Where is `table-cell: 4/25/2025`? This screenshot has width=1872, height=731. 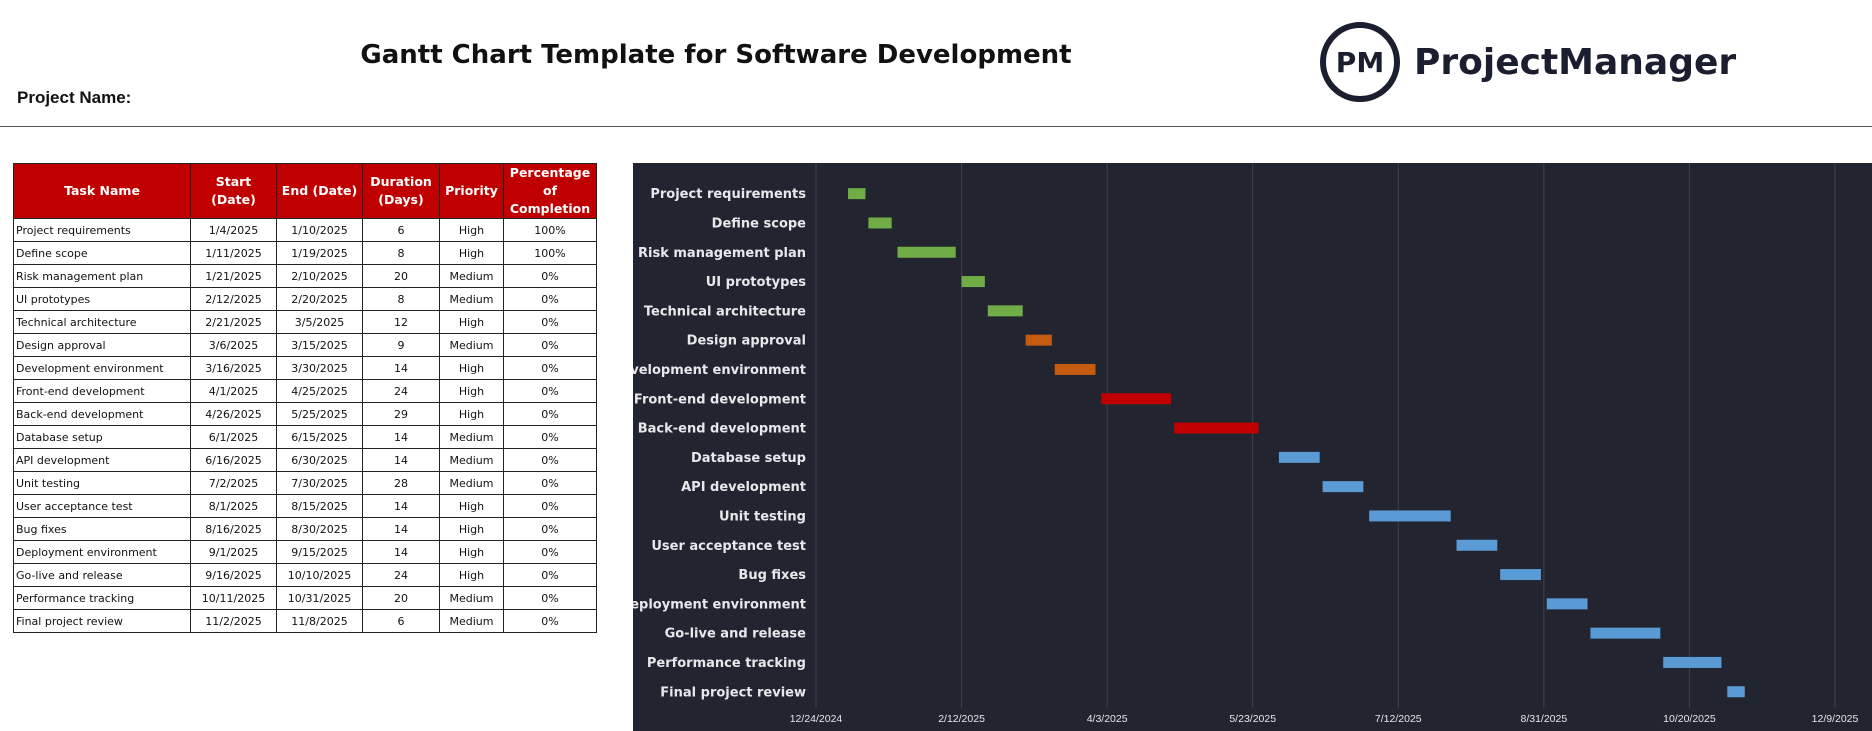
table-cell: 4/25/2025 is located at coordinates (319, 391).